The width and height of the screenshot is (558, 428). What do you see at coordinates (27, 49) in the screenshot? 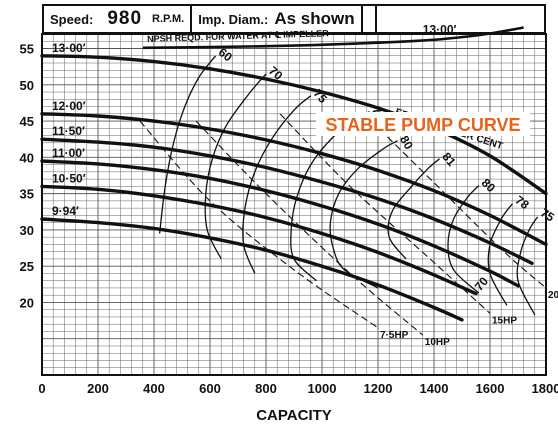
I see `y-tick-label: 55` at bounding box center [27, 49].